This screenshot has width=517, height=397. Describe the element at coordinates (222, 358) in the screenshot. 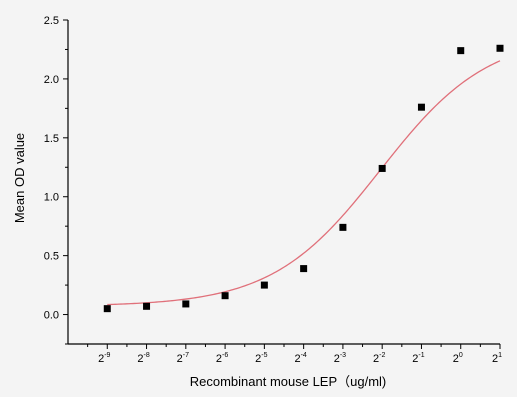

I see `x-tick-label: 2-6` at that location.